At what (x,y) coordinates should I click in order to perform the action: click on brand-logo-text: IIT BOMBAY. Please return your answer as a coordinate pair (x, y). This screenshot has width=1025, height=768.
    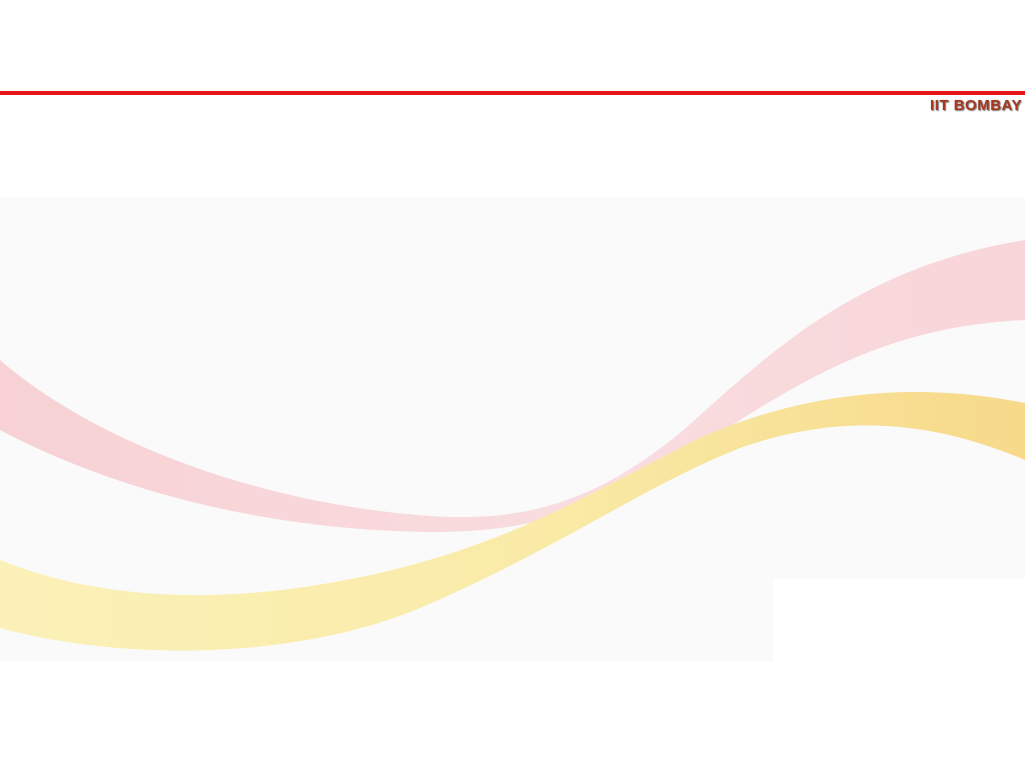
    Looking at the image, I should click on (976, 105).